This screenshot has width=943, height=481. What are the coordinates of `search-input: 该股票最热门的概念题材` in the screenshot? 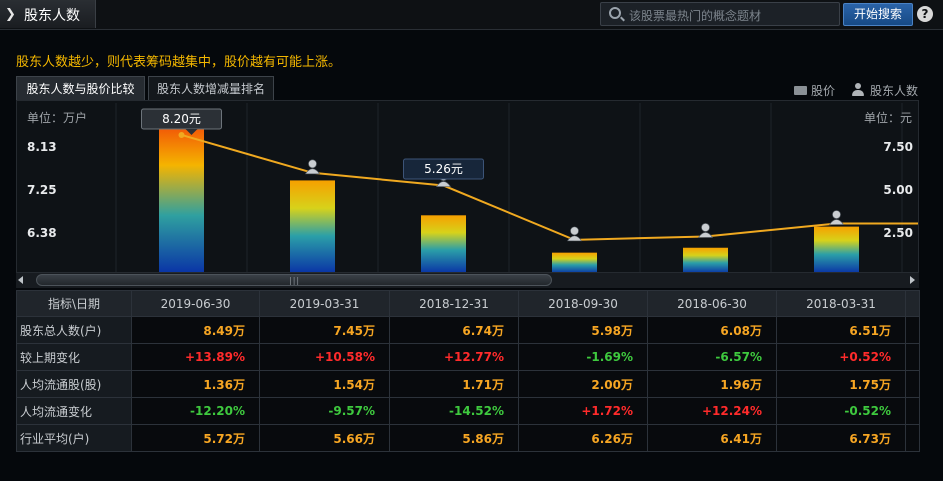 It's located at (695, 16).